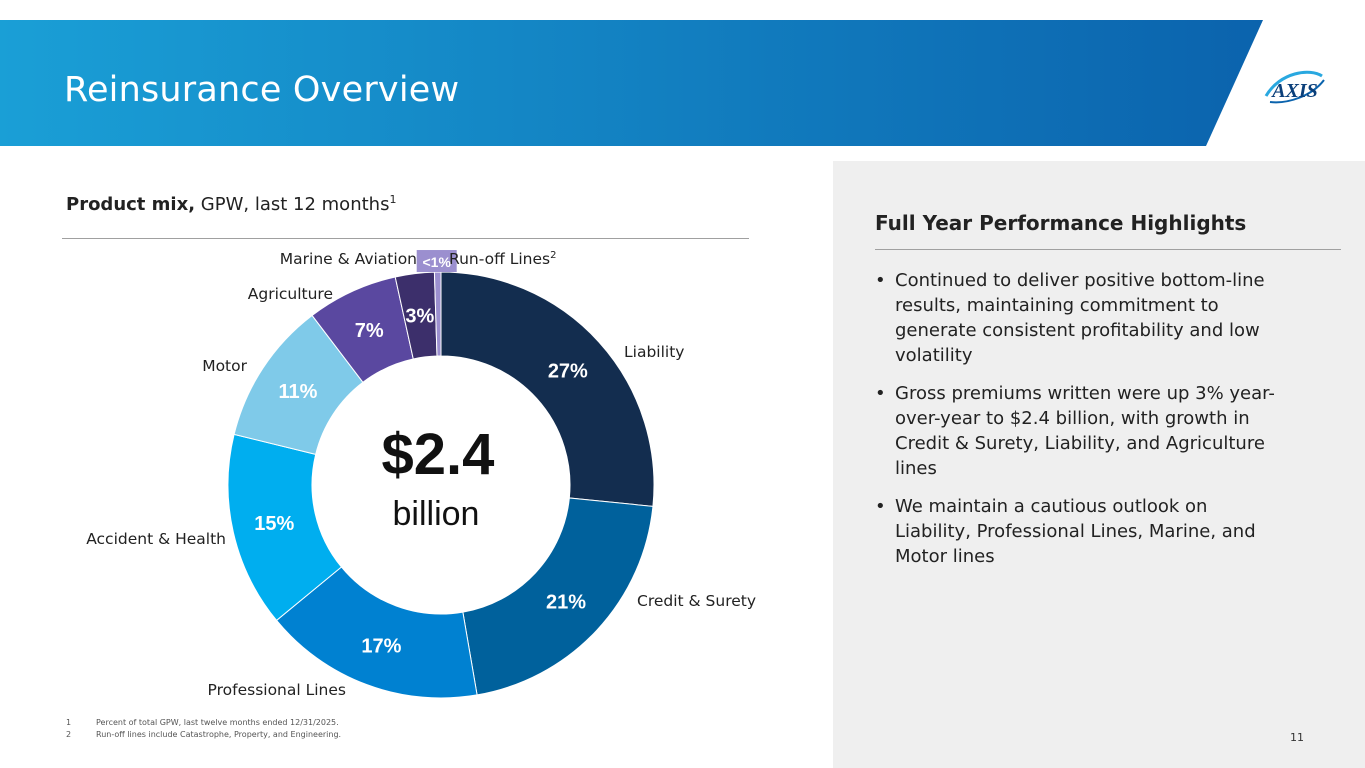 This screenshot has height=768, width=1365. What do you see at coordinates (393, 199) in the screenshot?
I see `chart-title-sup: 1` at bounding box center [393, 199].